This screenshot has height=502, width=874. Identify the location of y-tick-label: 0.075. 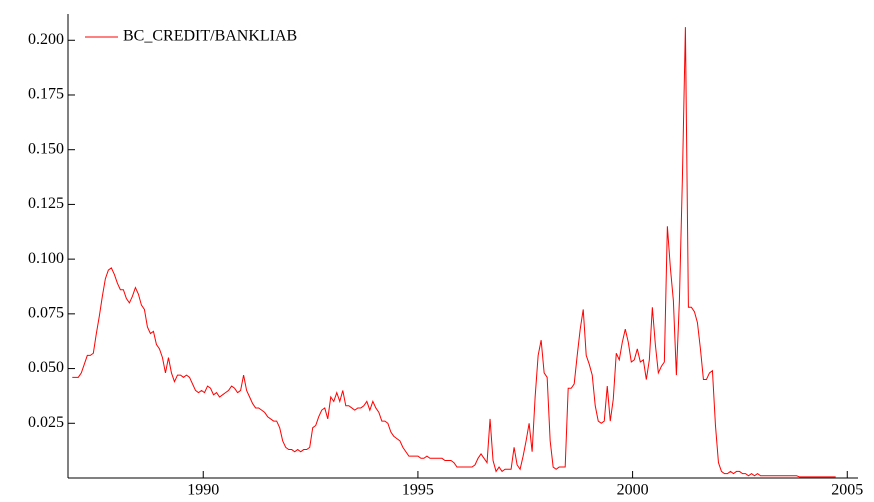
(46, 313).